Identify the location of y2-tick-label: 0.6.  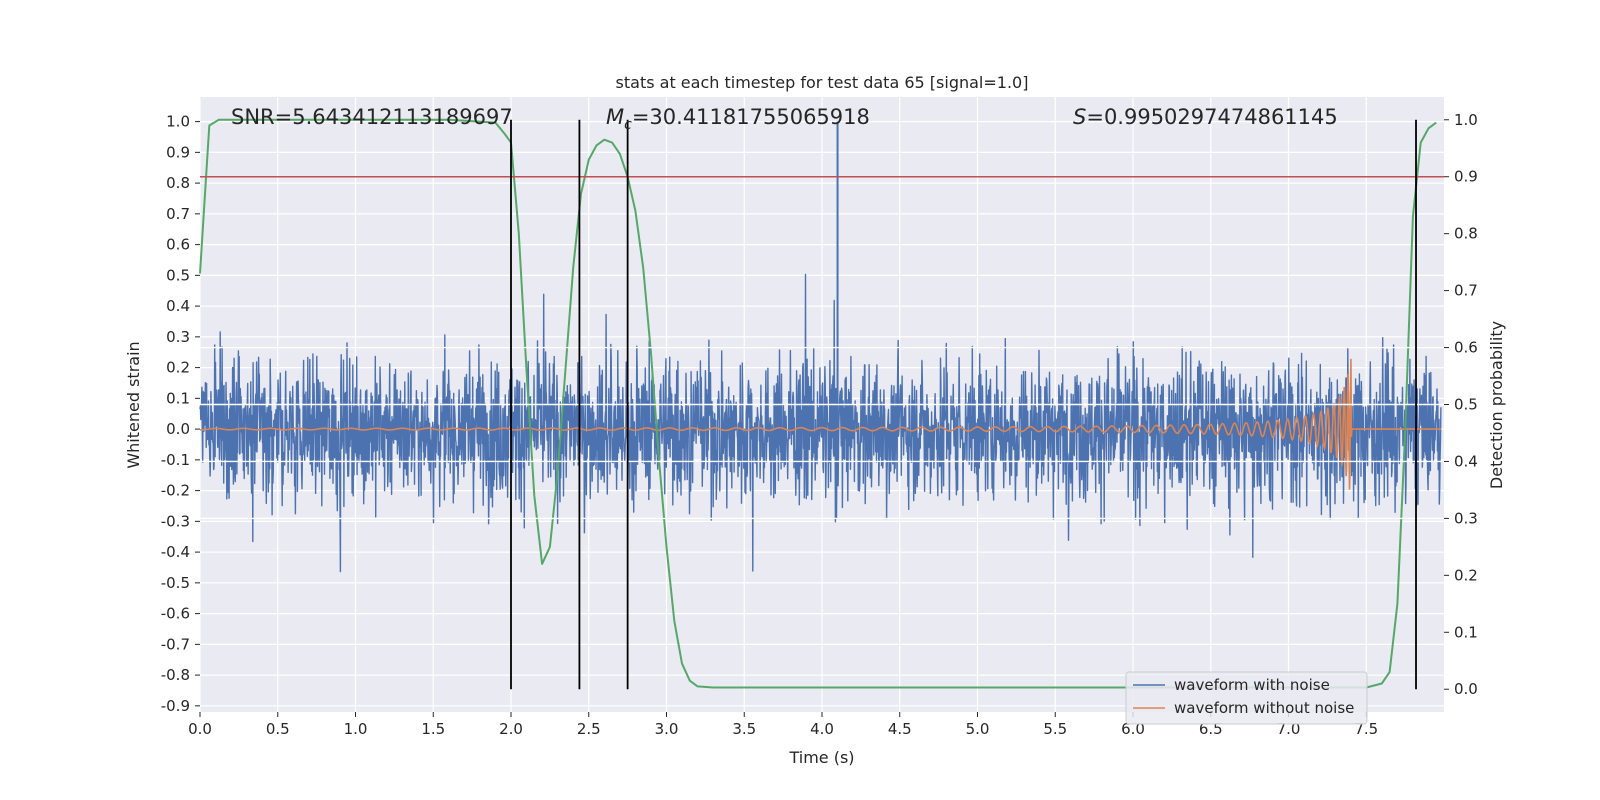
(1466, 348).